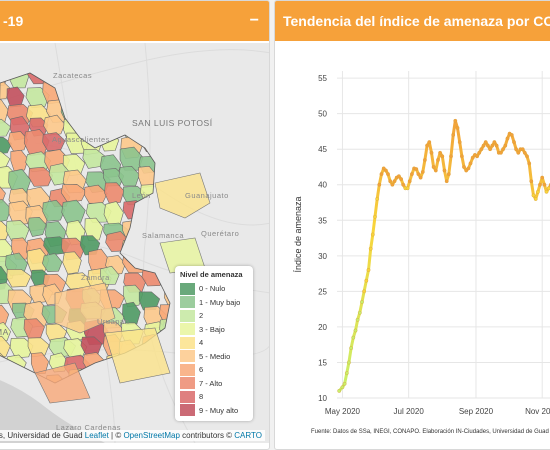 The image size is (550, 450). What do you see at coordinates (254, 20) in the screenshot?
I see `collapse-map-button: −` at bounding box center [254, 20].